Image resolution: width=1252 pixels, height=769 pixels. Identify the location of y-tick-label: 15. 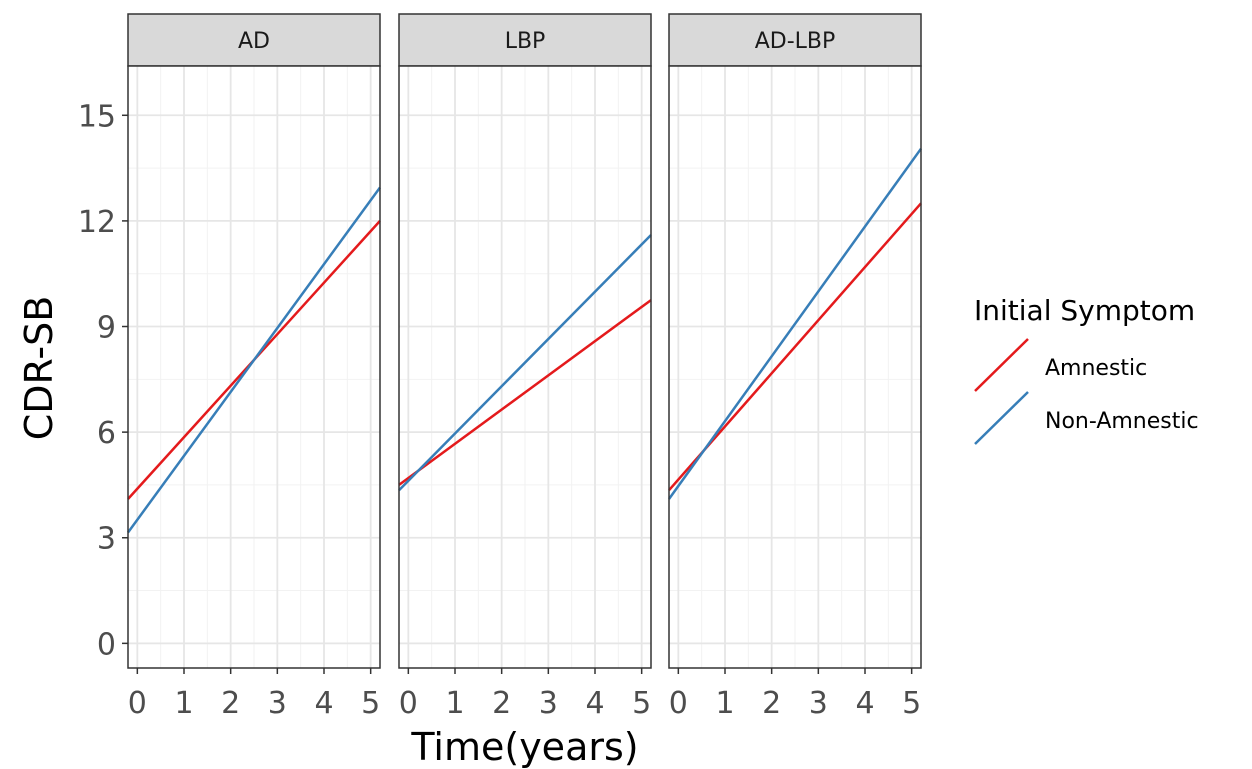
(97, 116).